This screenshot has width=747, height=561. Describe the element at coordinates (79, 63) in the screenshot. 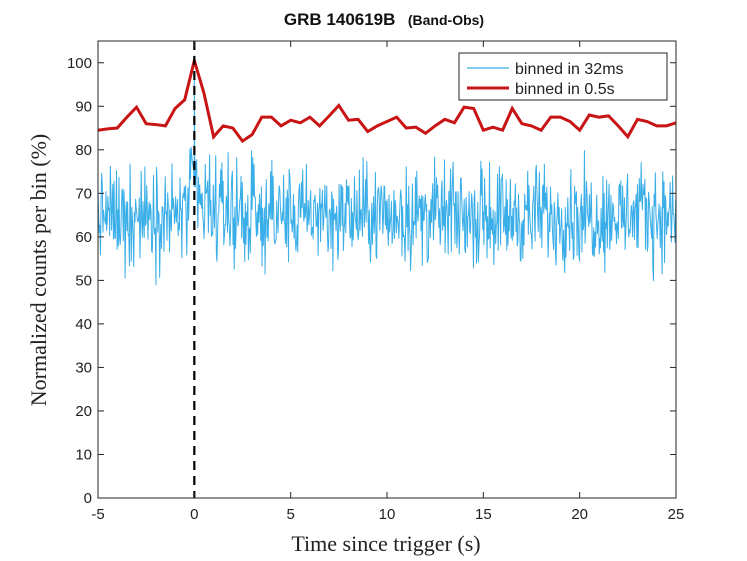

I see `y-tick-label: 100` at that location.